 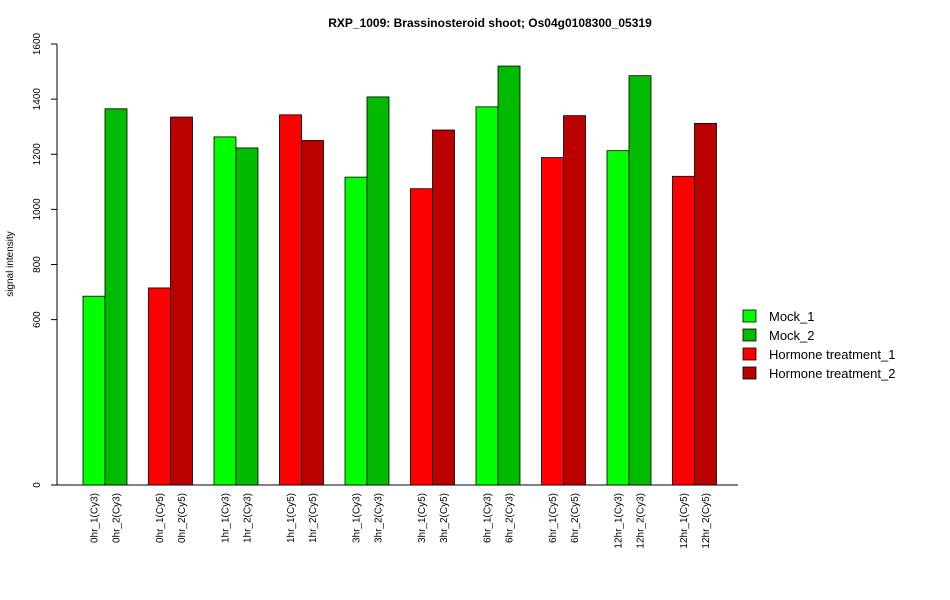 What do you see at coordinates (357, 518) in the screenshot?
I see `x-tick-label: 3hr_1(Cy3)` at bounding box center [357, 518].